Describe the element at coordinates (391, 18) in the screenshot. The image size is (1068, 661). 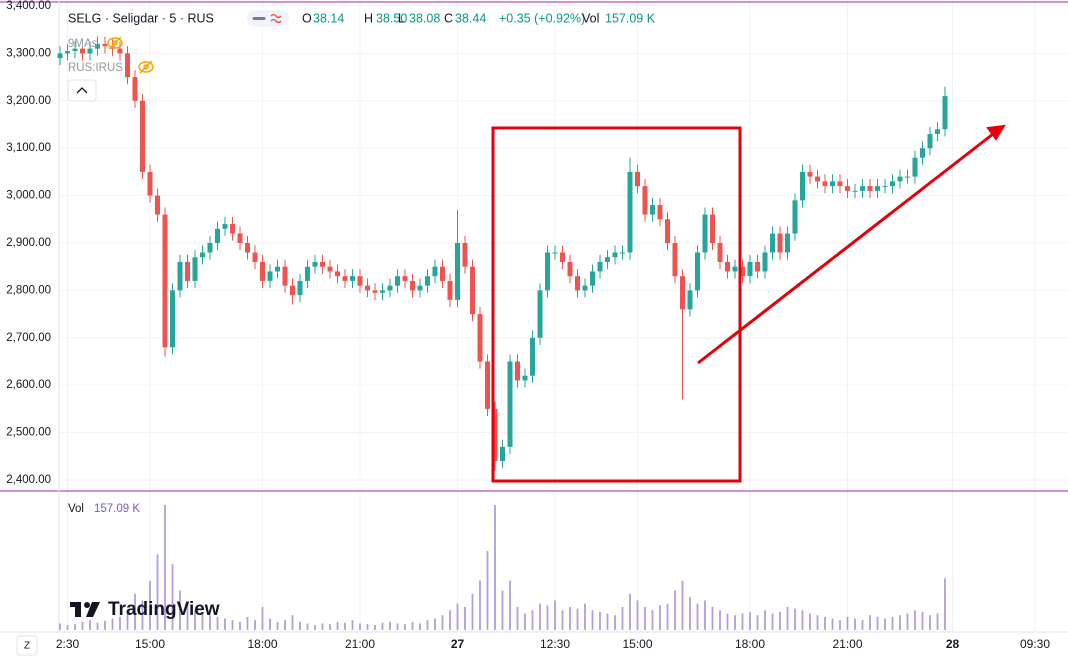
I see `high-value: 38.50` at that location.